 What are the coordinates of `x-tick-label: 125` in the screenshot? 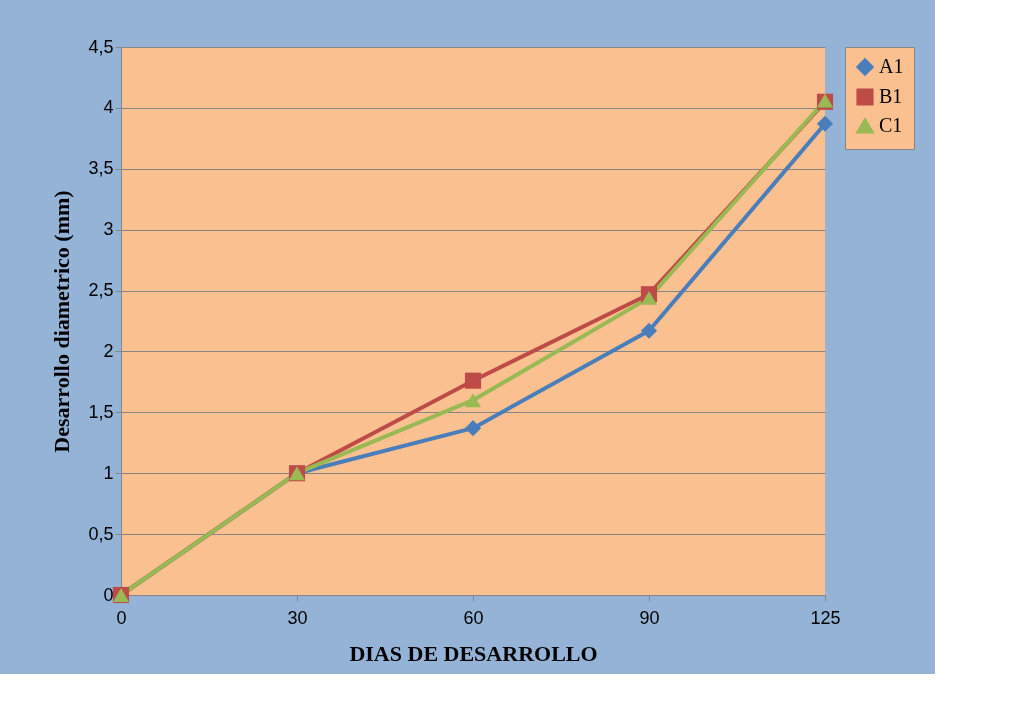 It's located at (825, 617).